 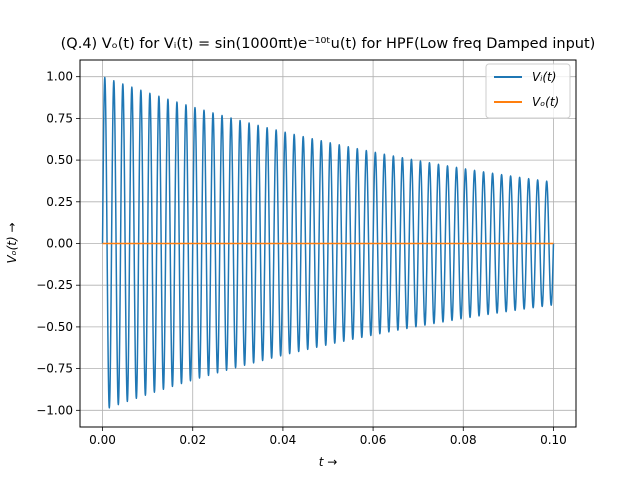 I want to click on y-tick-label: −0.75, so click(x=54, y=369).